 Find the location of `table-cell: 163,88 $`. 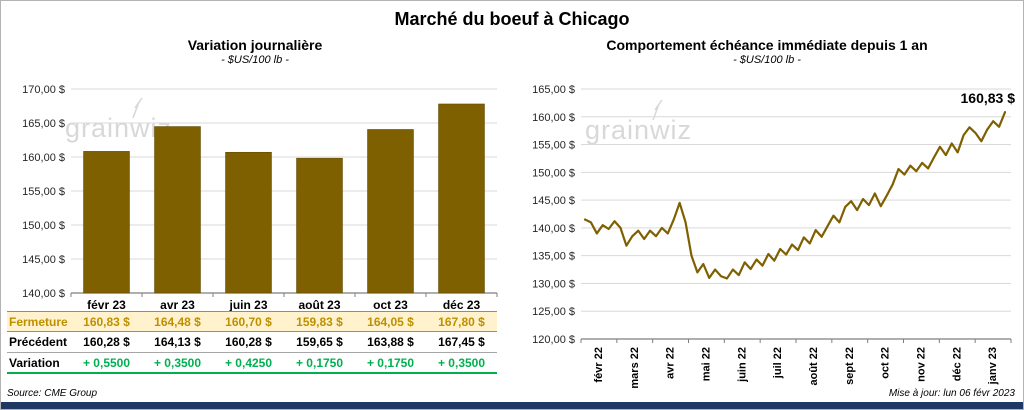

table-cell: 163,88 $ is located at coordinates (390, 342).